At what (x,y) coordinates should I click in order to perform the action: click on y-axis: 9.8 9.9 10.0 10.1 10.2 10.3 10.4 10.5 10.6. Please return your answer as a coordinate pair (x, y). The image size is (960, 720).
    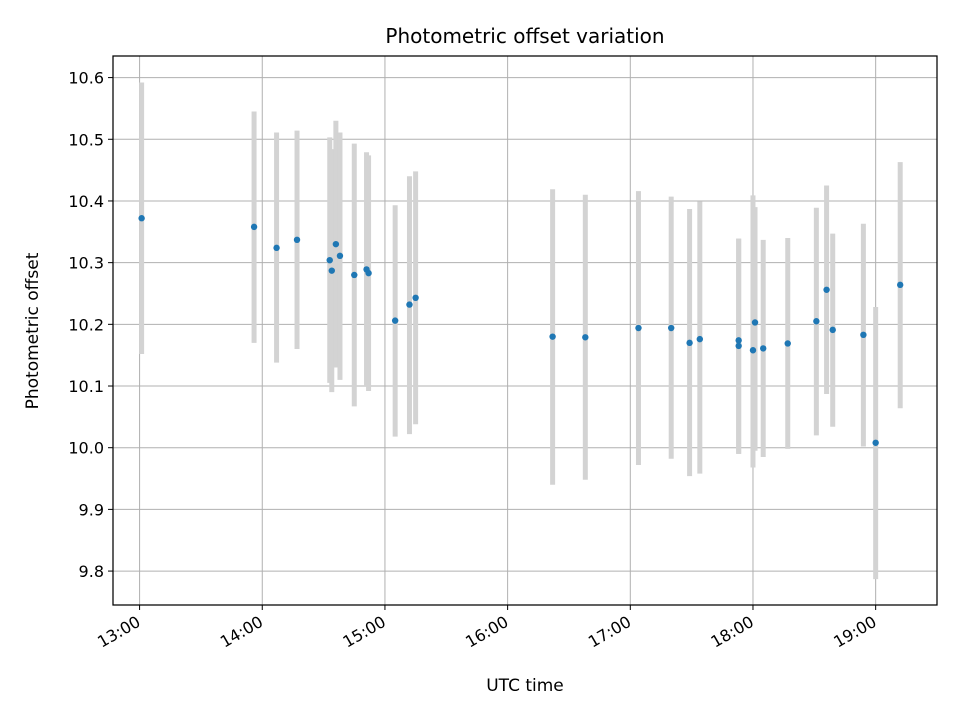
    Looking at the image, I should click on (90, 325).